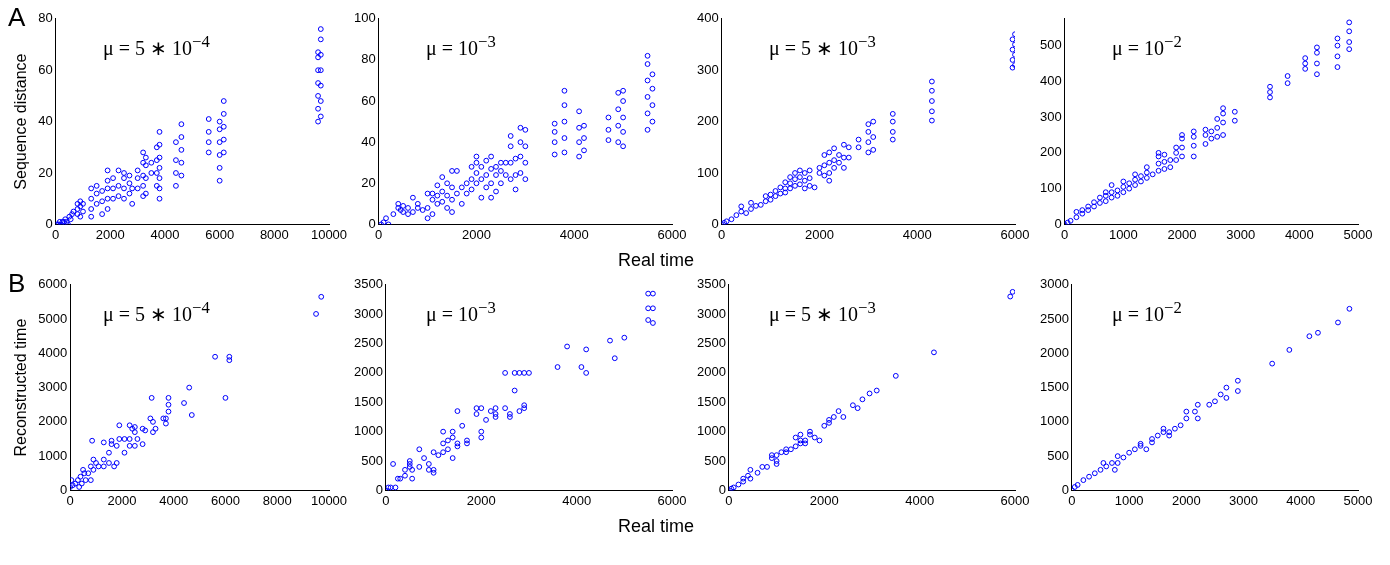 The width and height of the screenshot is (1390, 565). I want to click on text: B, so click(17, 283).